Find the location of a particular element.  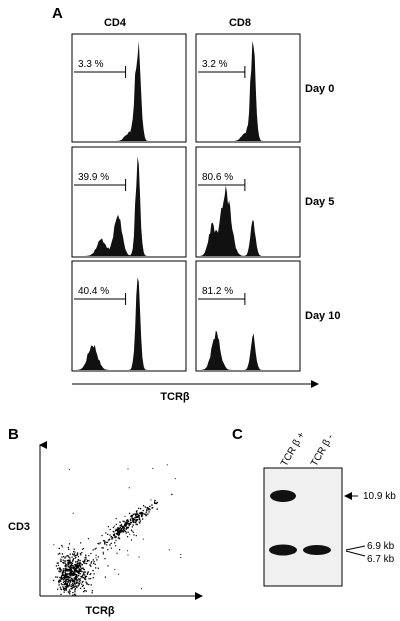

gate-percentage: 80.6 % is located at coordinates (217, 177).